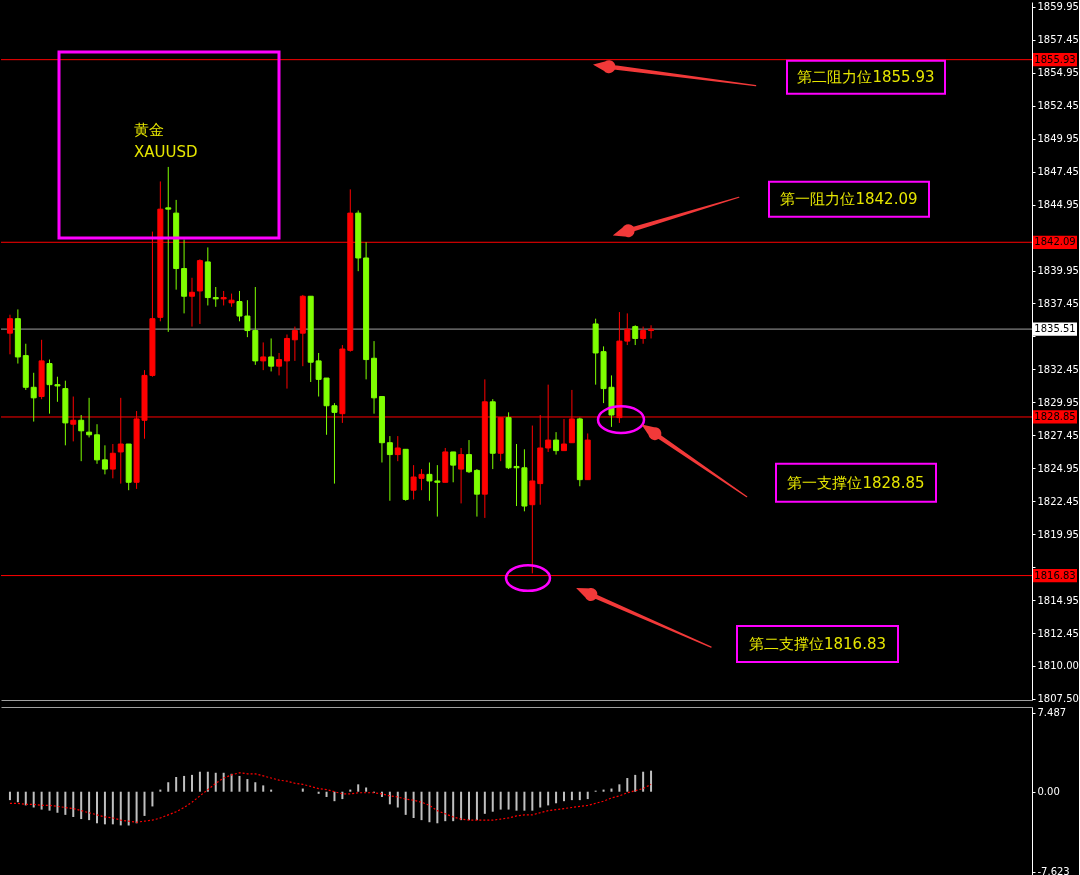 This screenshot has height=875, width=1080. Describe the element at coordinates (1058, 402) in the screenshot. I see `y-tick-label: 1829.95` at that location.